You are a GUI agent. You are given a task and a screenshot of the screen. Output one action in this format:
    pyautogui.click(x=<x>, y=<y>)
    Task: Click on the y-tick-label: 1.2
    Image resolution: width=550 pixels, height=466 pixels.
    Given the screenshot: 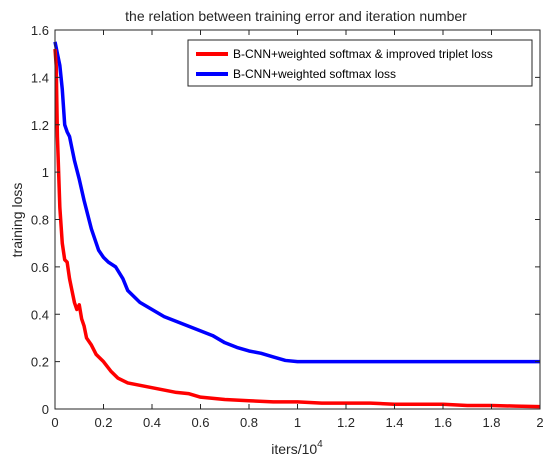 What is the action you would take?
    pyautogui.click(x=40, y=125)
    